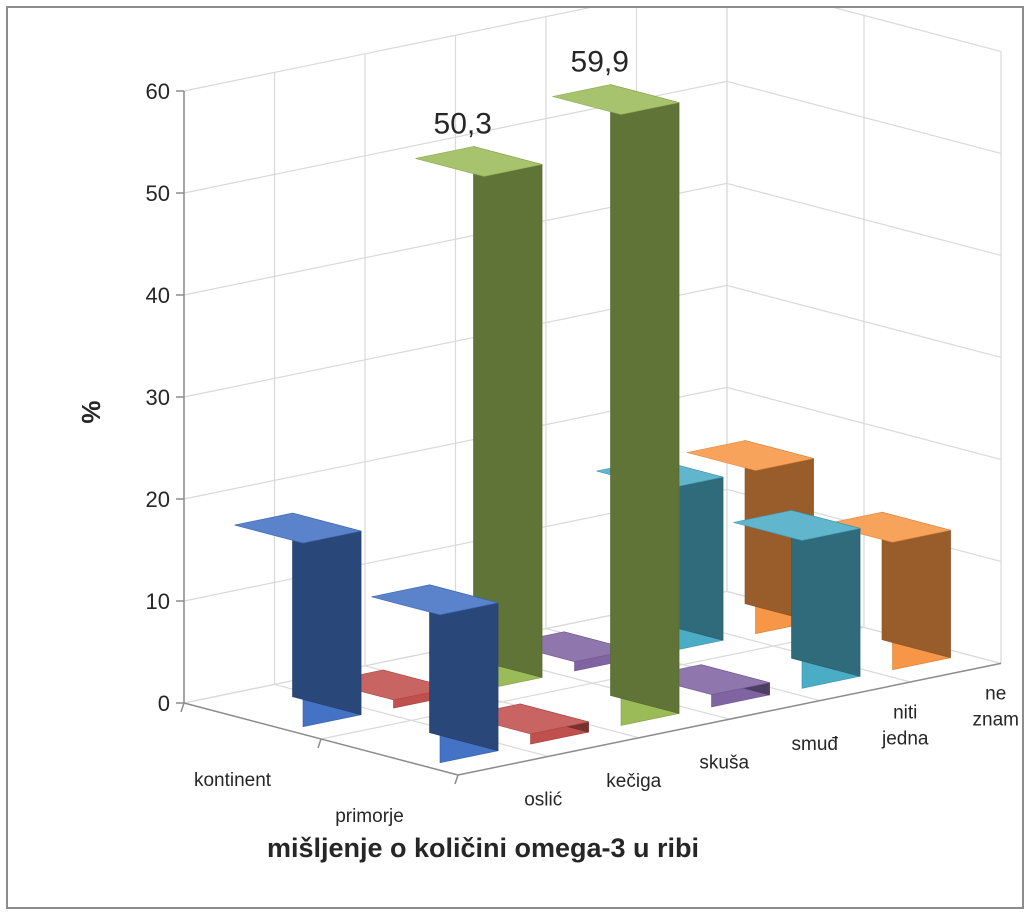 The height and width of the screenshot is (917, 1032). Describe the element at coordinates (158, 295) in the screenshot. I see `y-tick-label: 40` at that location.